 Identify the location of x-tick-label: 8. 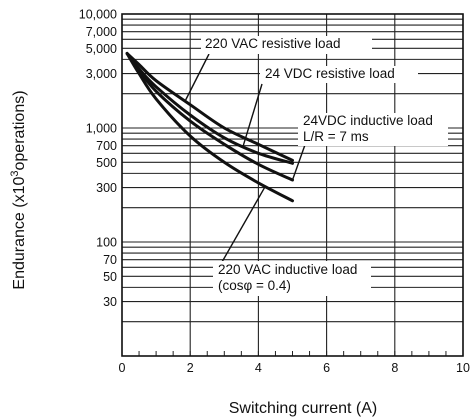
(394, 368).